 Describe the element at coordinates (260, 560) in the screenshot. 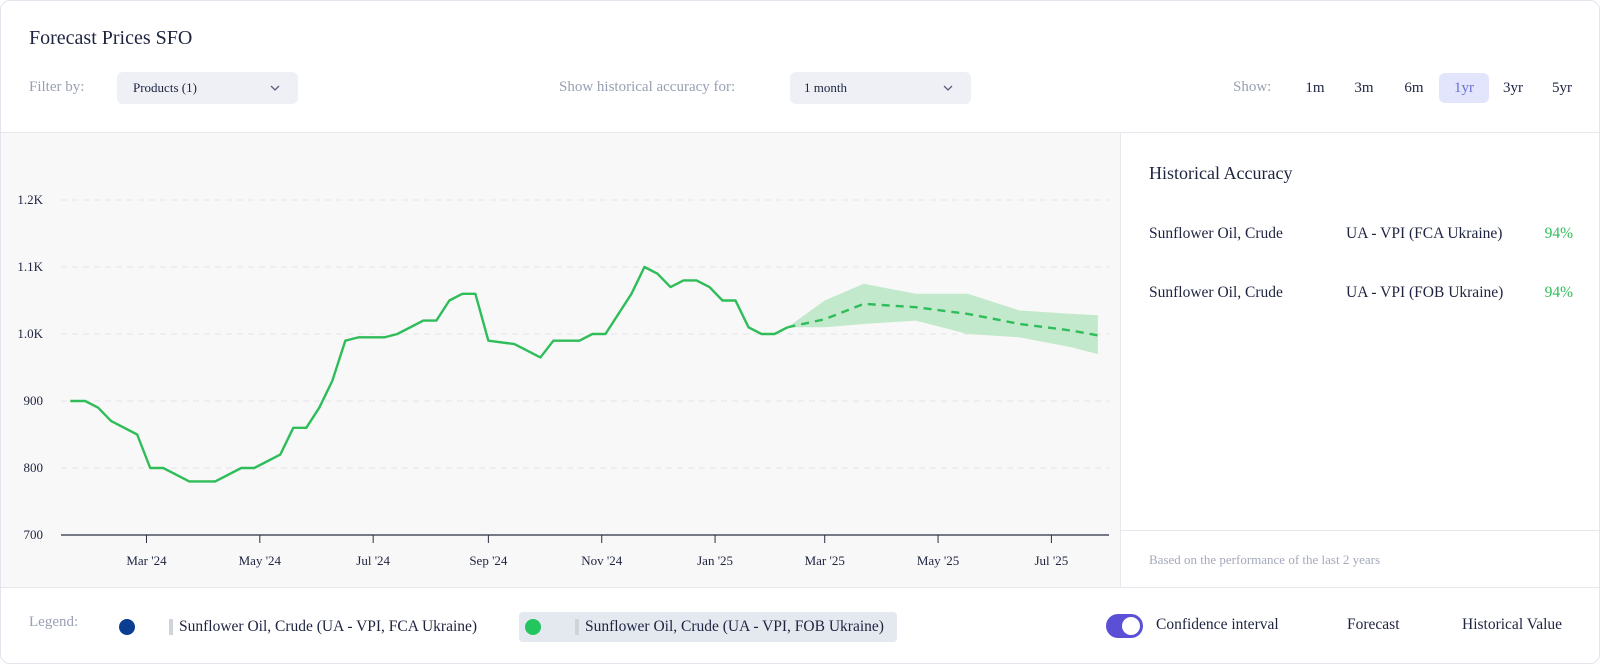

I see `x-tick-label: May '24` at that location.